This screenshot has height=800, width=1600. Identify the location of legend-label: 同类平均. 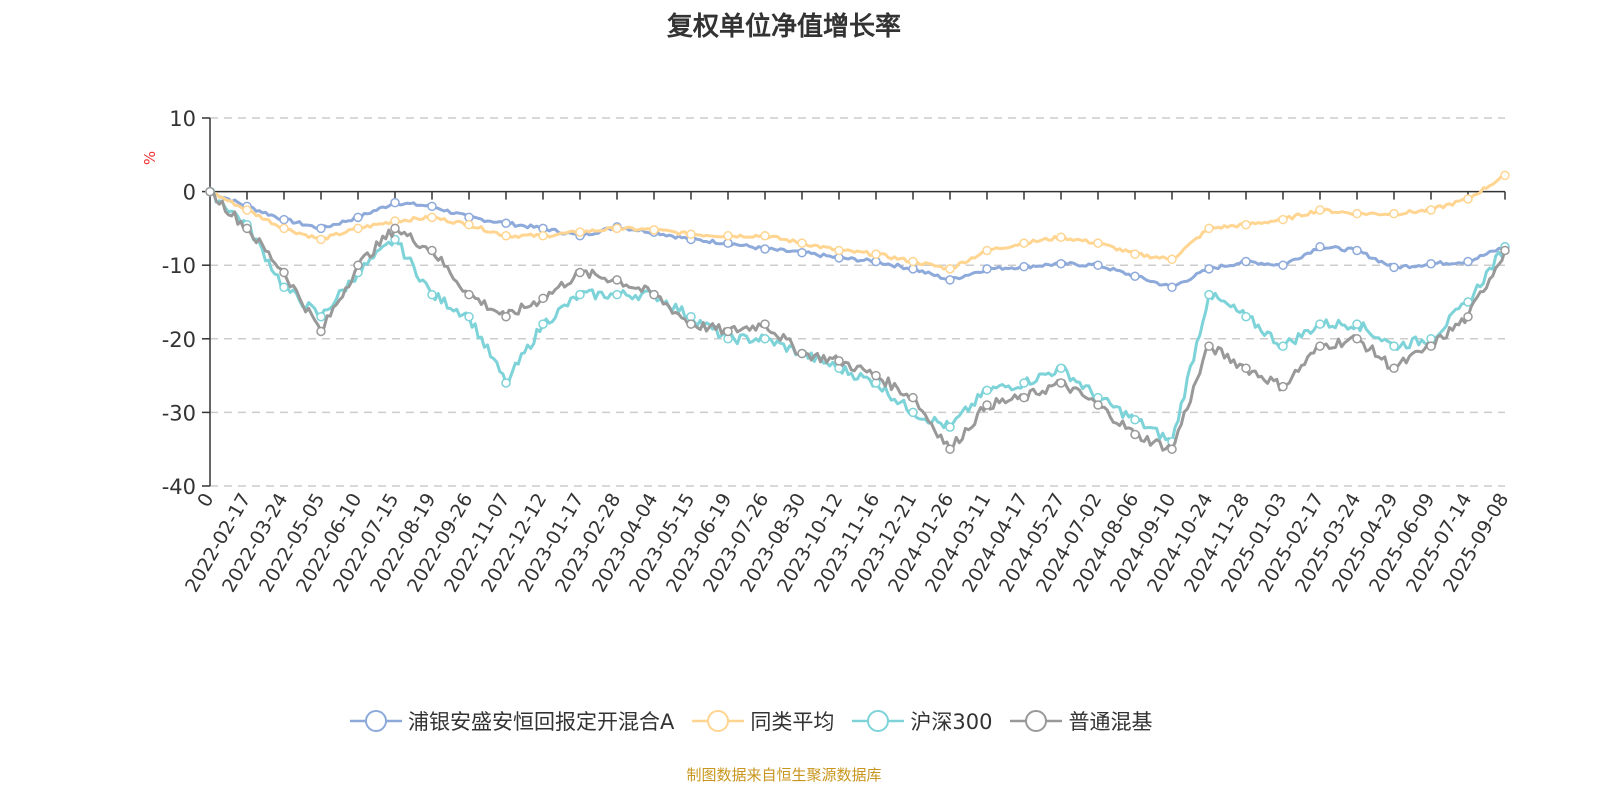
(792, 722).